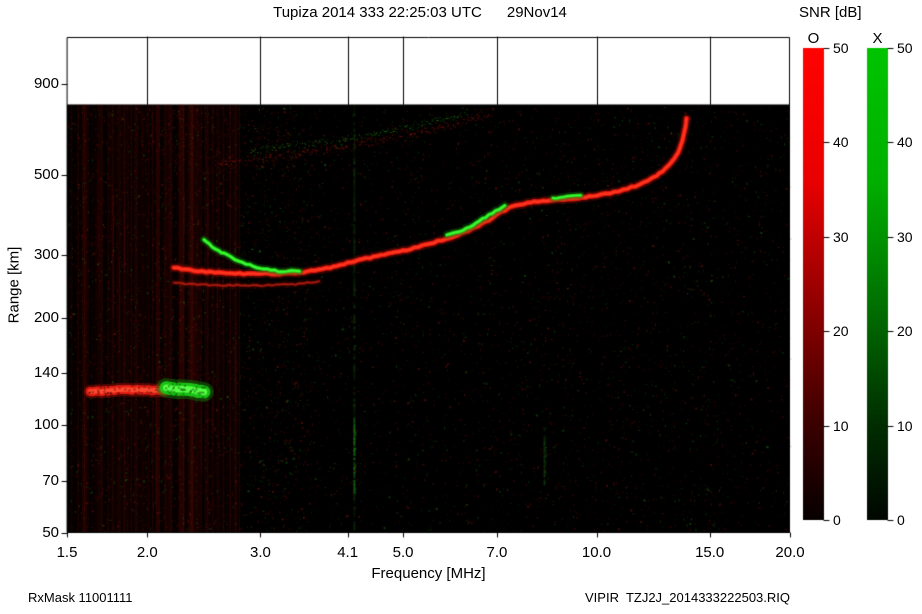 Image resolution: width=922 pixels, height=614 pixels. I want to click on o-colorbar-tick-label: 0, so click(837, 520).